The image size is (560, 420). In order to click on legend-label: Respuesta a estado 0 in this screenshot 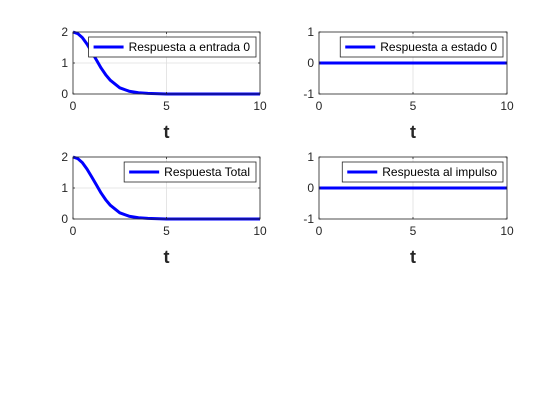, I will do `click(438, 47)`.